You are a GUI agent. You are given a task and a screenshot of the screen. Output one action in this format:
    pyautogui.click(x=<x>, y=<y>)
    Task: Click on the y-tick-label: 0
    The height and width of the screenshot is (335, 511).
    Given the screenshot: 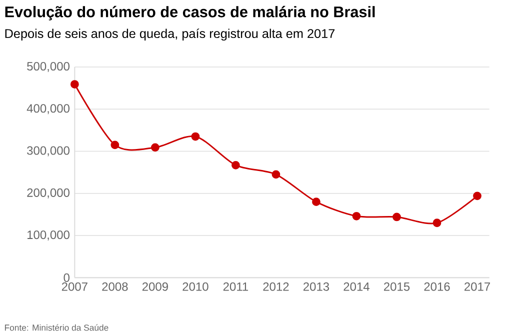 What is the action you would take?
    pyautogui.click(x=67, y=277)
    